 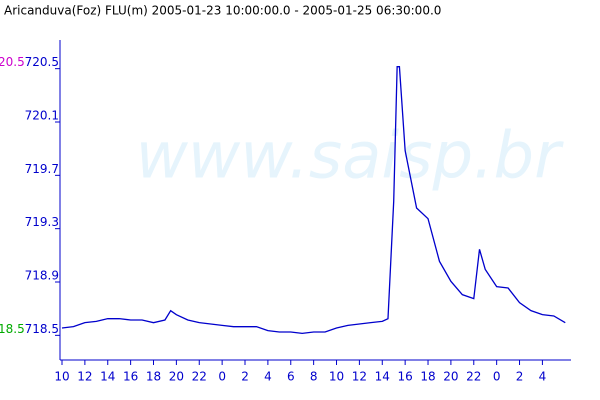 What do you see at coordinates (42, 116) in the screenshot?
I see `y-tick-label: 720.1` at bounding box center [42, 116].